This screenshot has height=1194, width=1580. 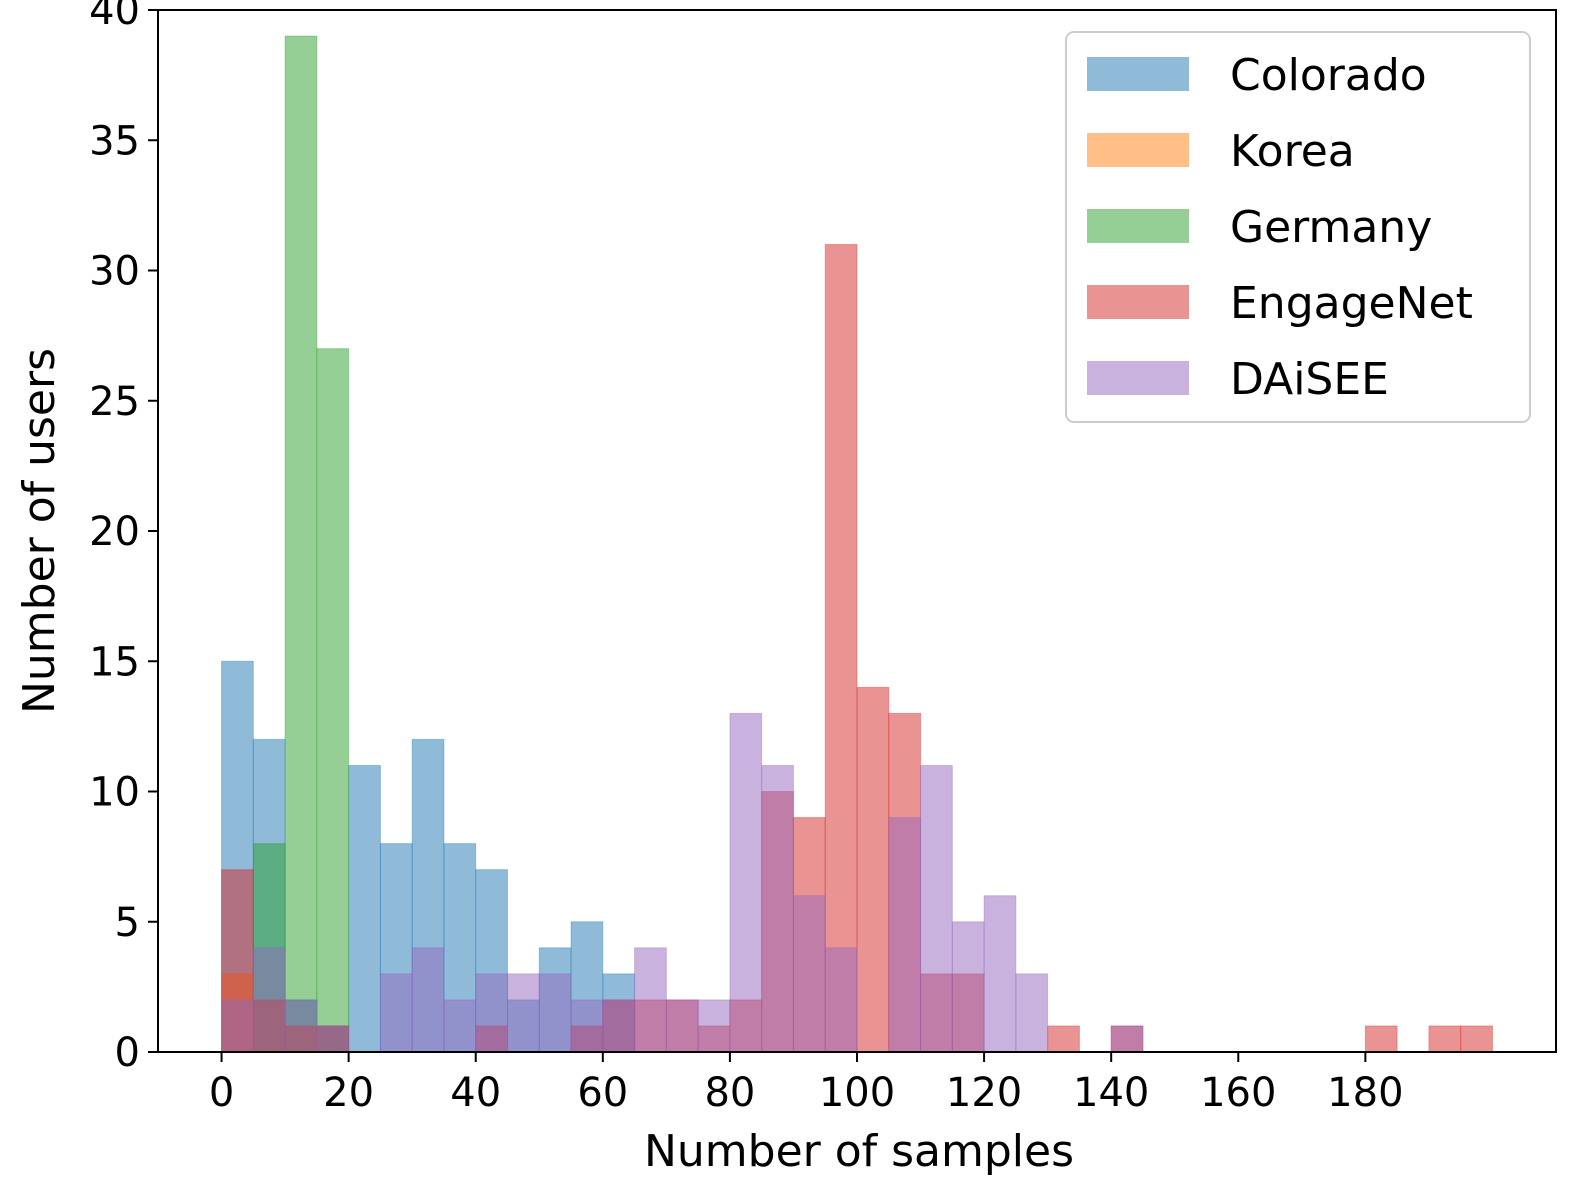 I want to click on x-axis-label: Number of samples, so click(x=859, y=1151).